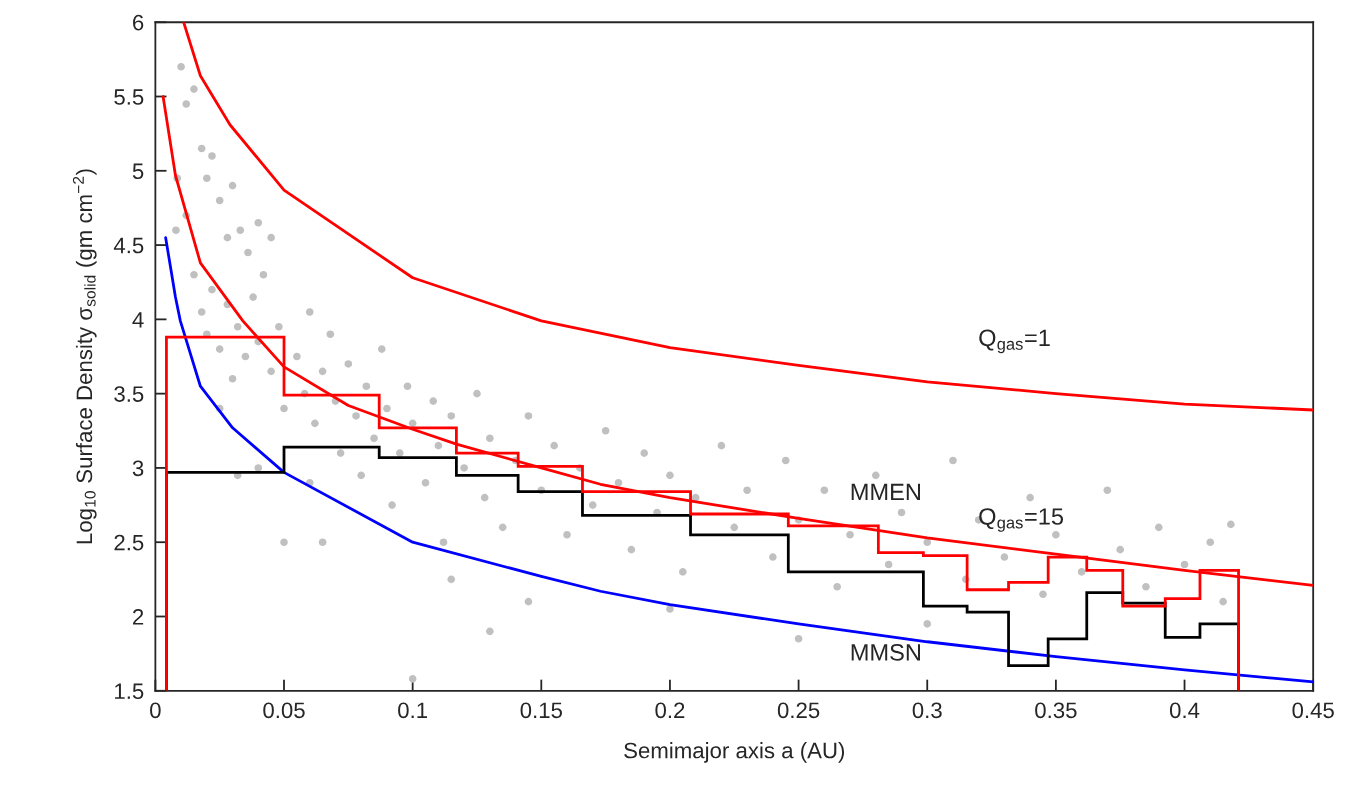 The image size is (1351, 794). I want to click on y-tick-label: 1.5, so click(129, 691).